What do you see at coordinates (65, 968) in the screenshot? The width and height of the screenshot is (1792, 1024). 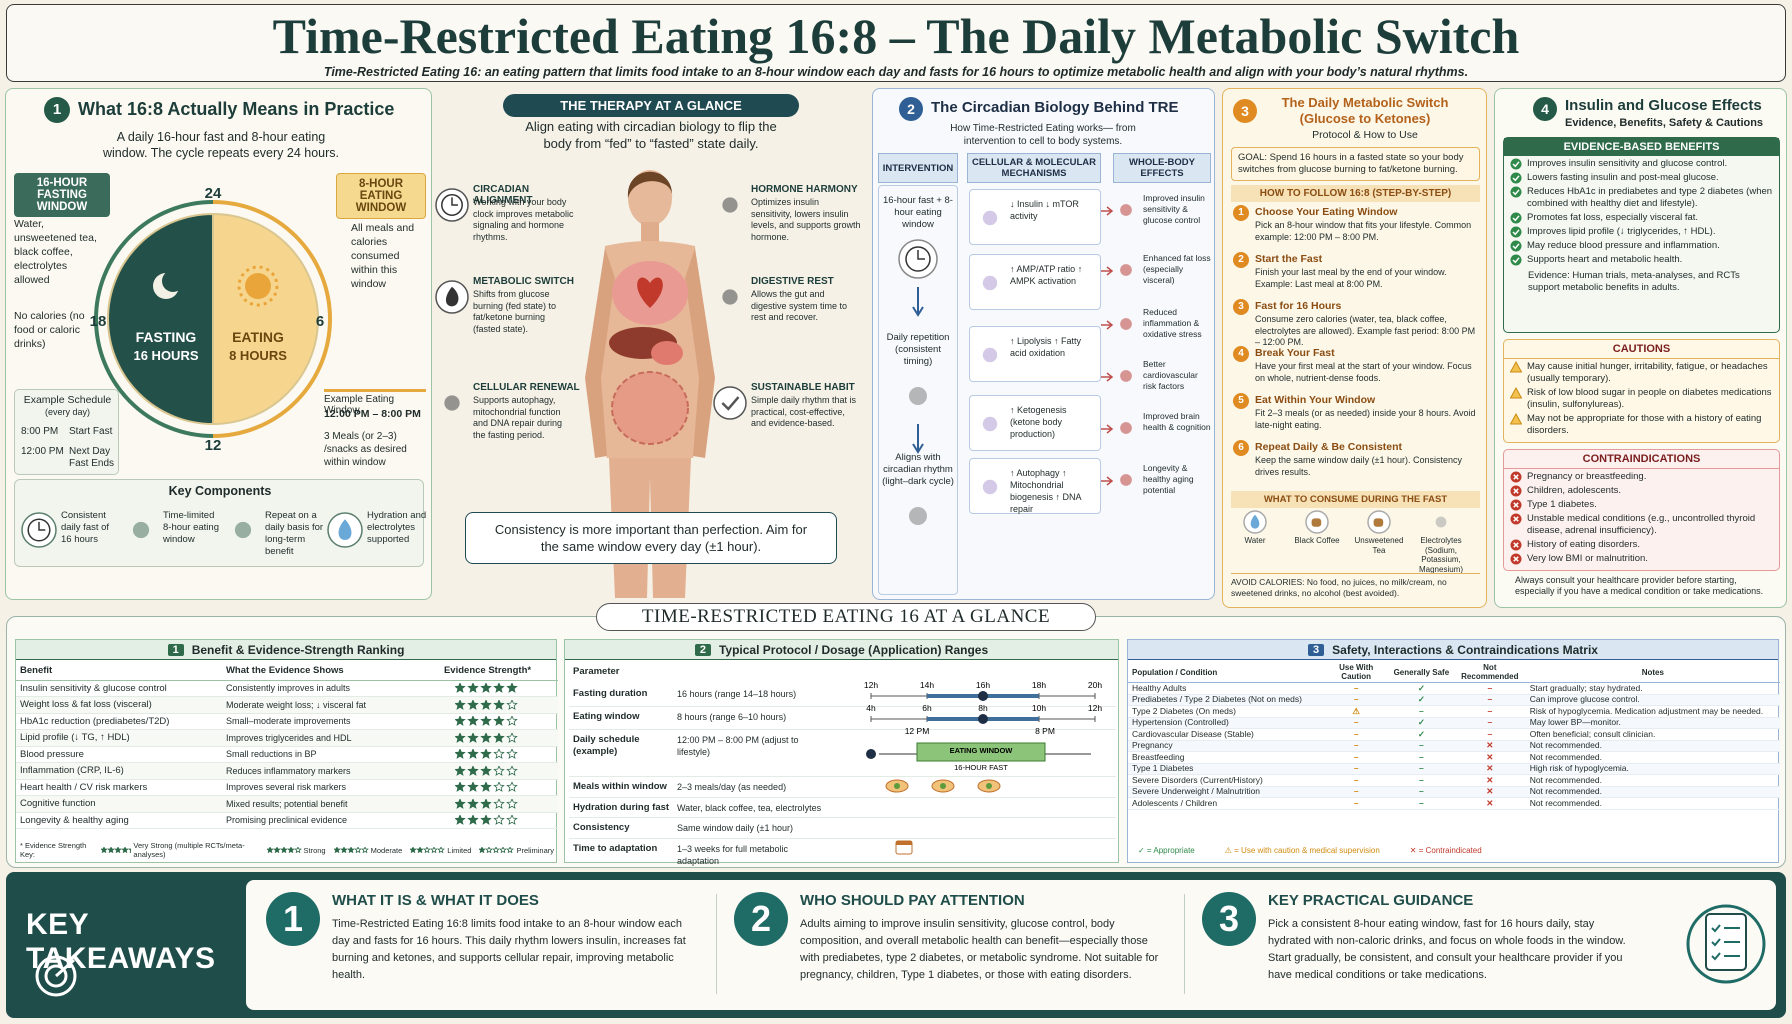 I see `target-arrow` at bounding box center [65, 968].